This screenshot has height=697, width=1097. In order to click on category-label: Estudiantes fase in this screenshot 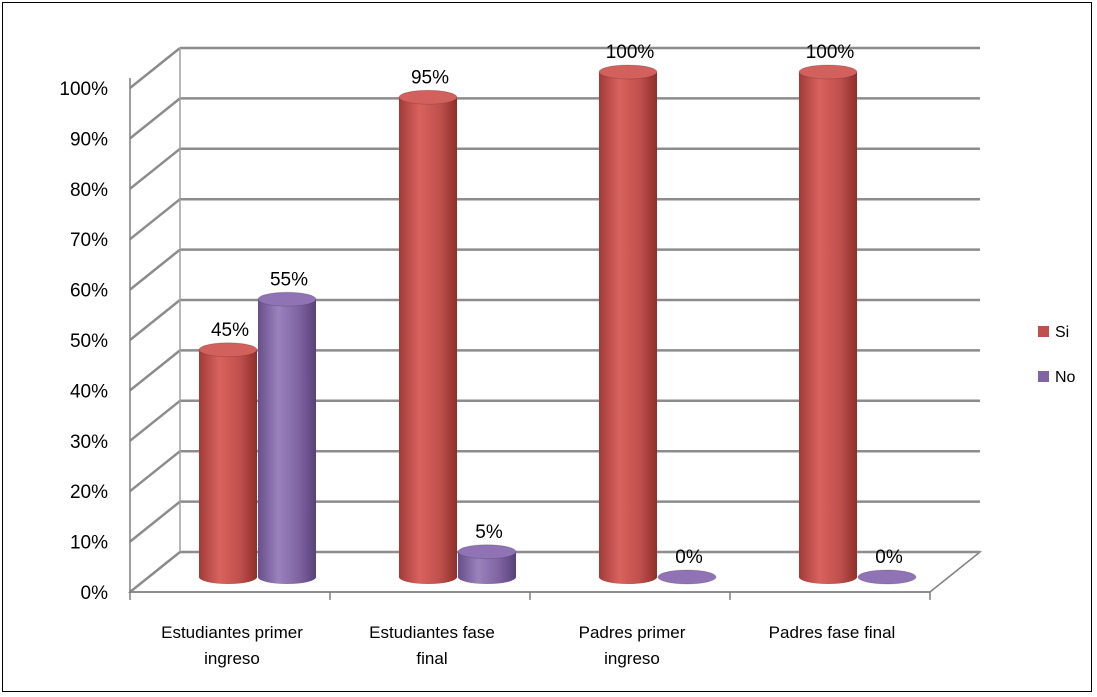, I will do `click(432, 632)`.